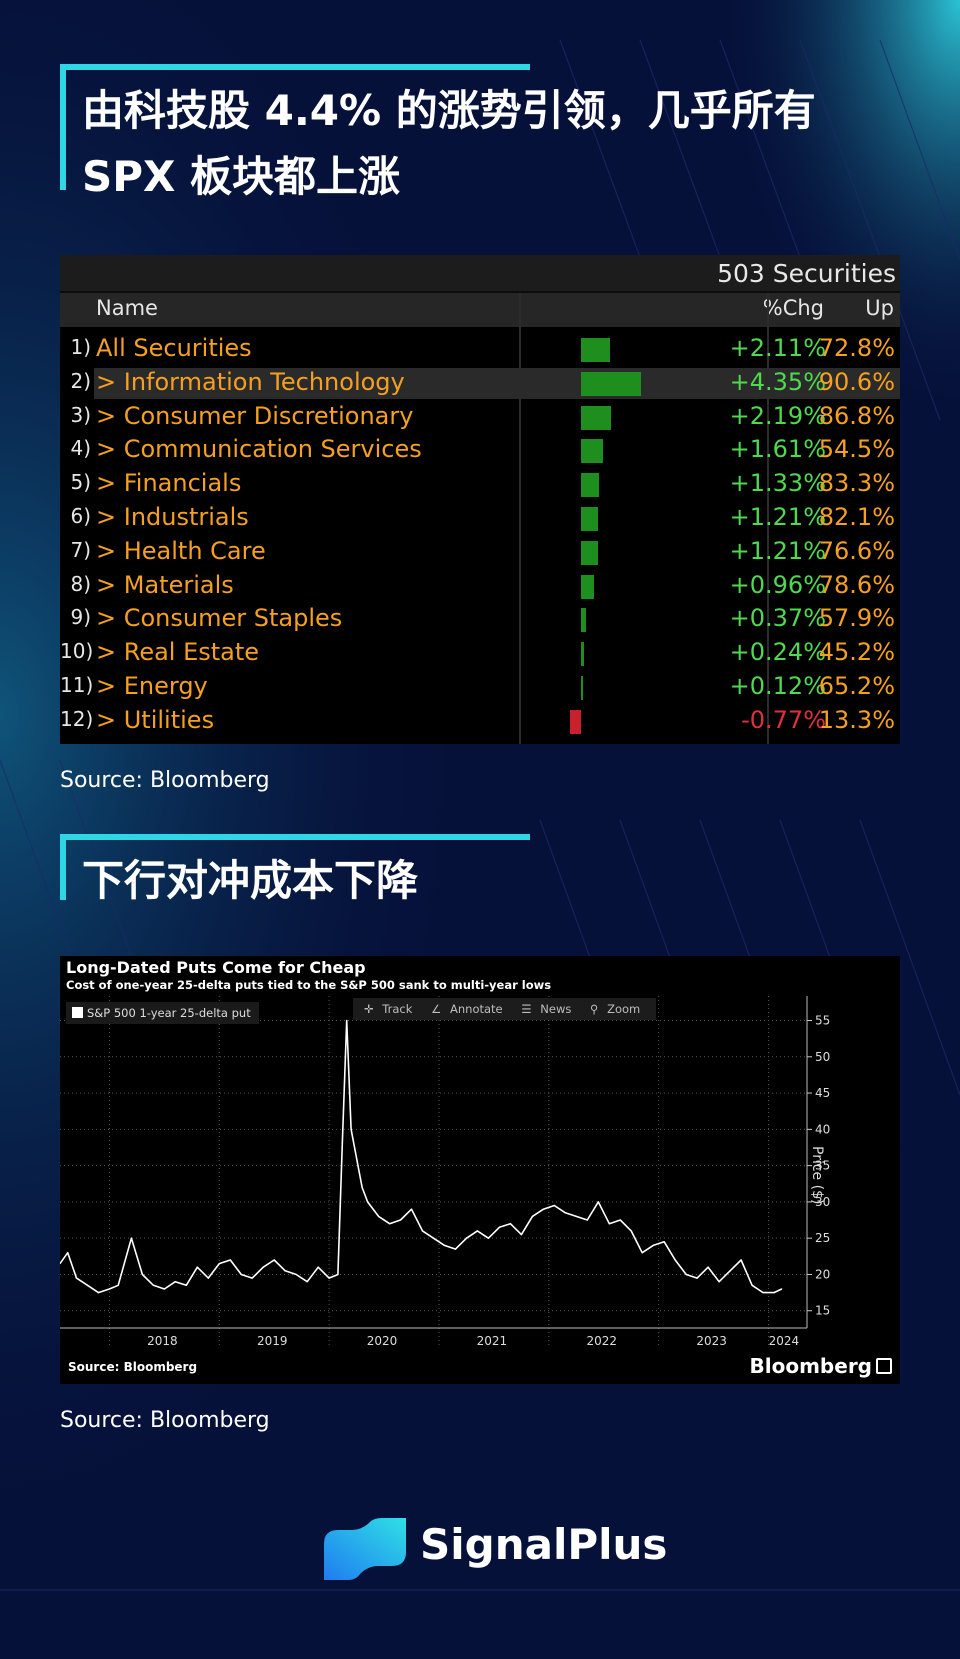  Describe the element at coordinates (480, 654) in the screenshot. I see `table-row: 10) > Real Estate +0.24% 45.2%` at that location.